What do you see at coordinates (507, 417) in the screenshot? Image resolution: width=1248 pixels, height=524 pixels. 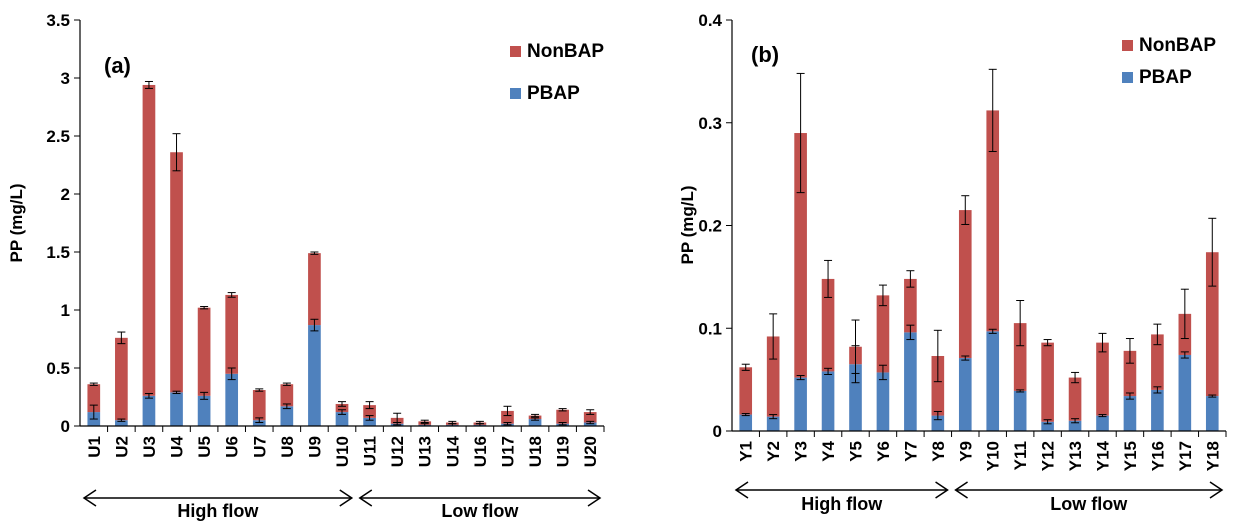 I see `bar-nonbap-u17` at bounding box center [507, 417].